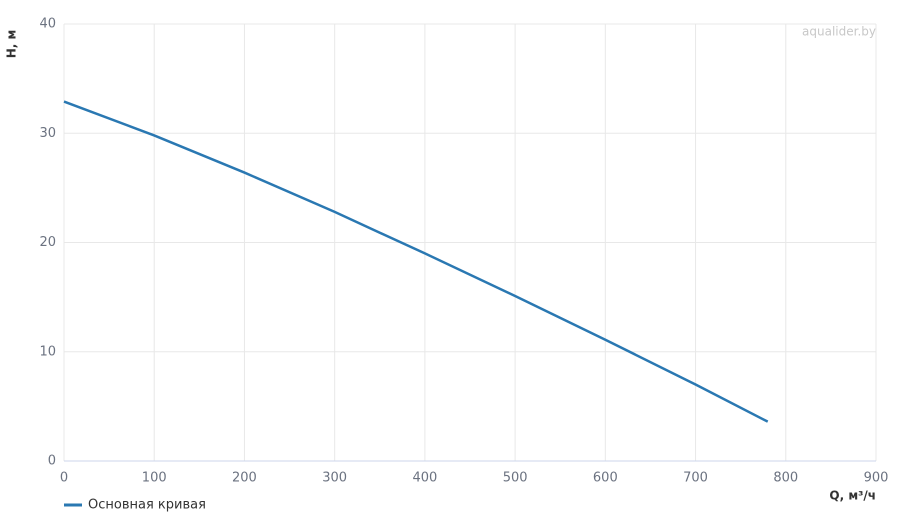  I want to click on y-tick-label: 40, so click(47, 24).